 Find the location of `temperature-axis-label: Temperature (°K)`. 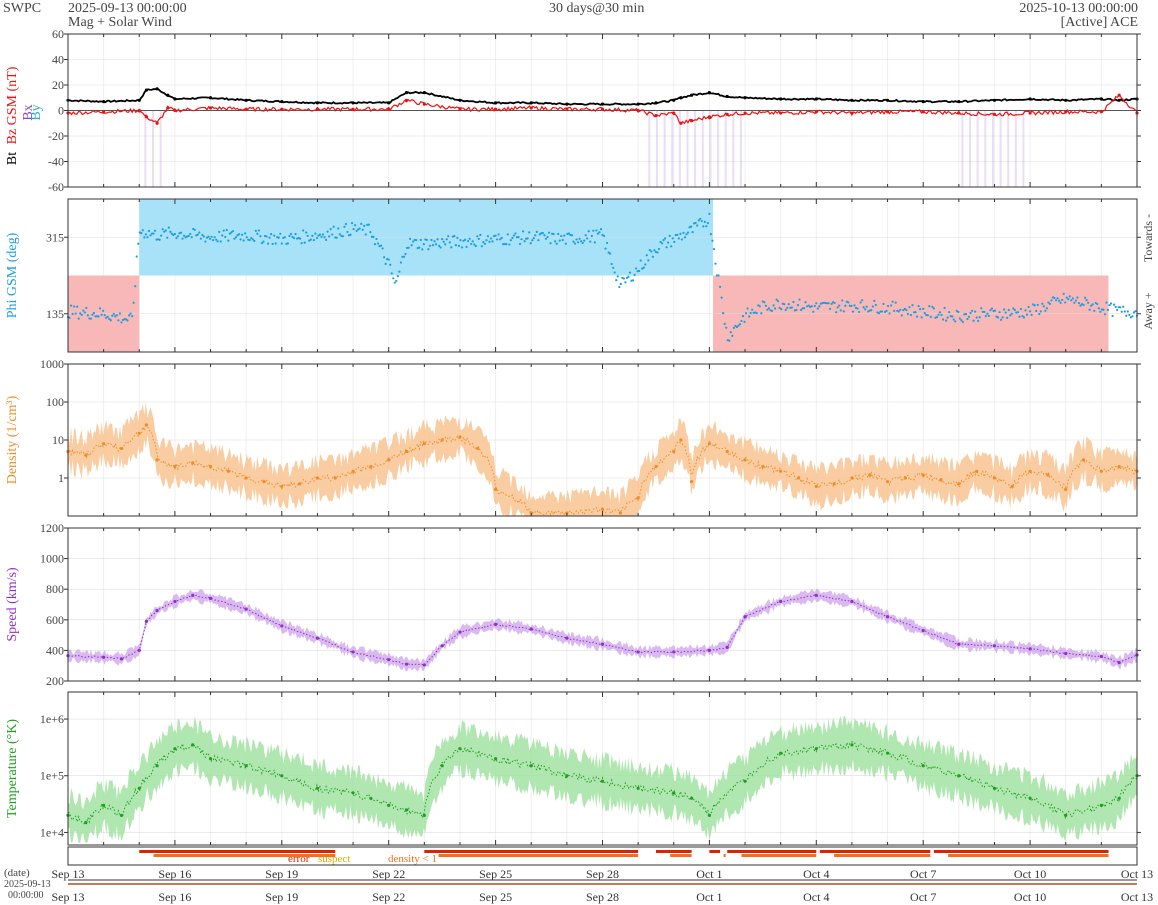

temperature-axis-label: Temperature (°K) is located at coordinates (12, 768).